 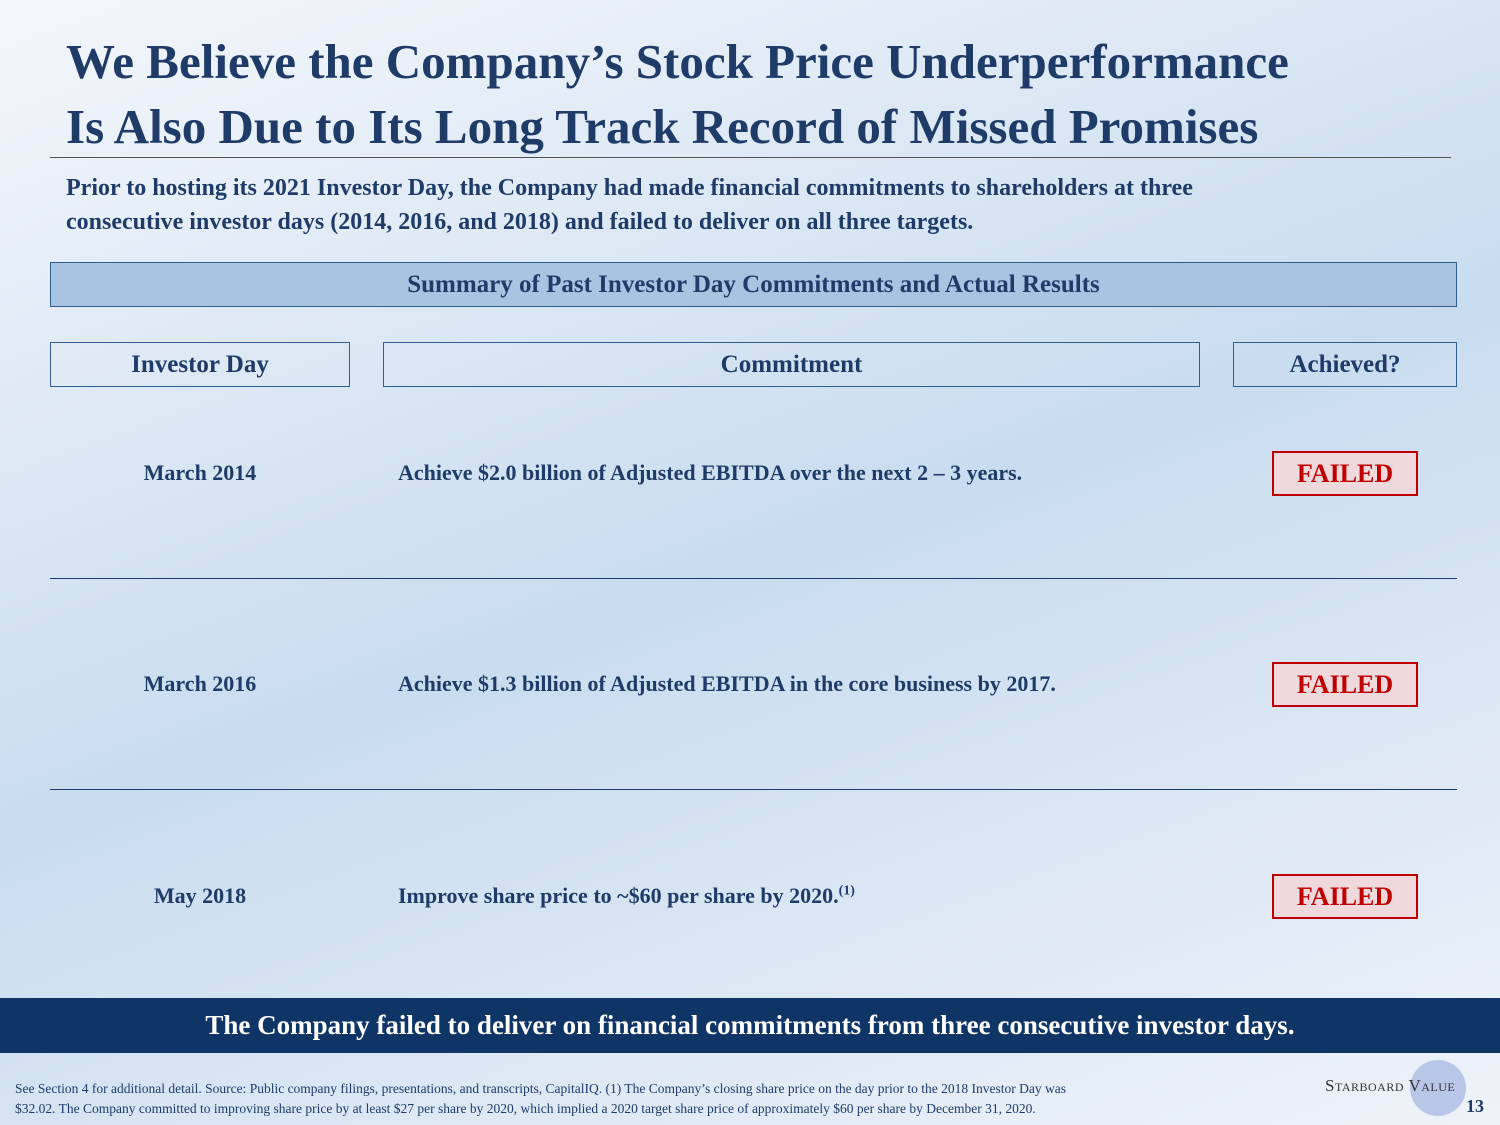 What do you see at coordinates (750, 157) in the screenshot?
I see `title-rule` at bounding box center [750, 157].